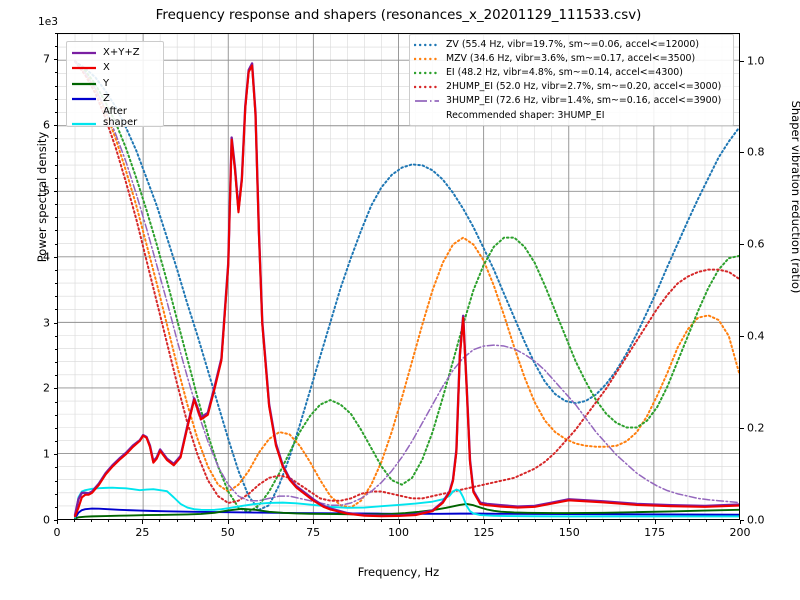  What do you see at coordinates (46, 388) in the screenshot?
I see `y-tick-label: 2` at bounding box center [46, 388].